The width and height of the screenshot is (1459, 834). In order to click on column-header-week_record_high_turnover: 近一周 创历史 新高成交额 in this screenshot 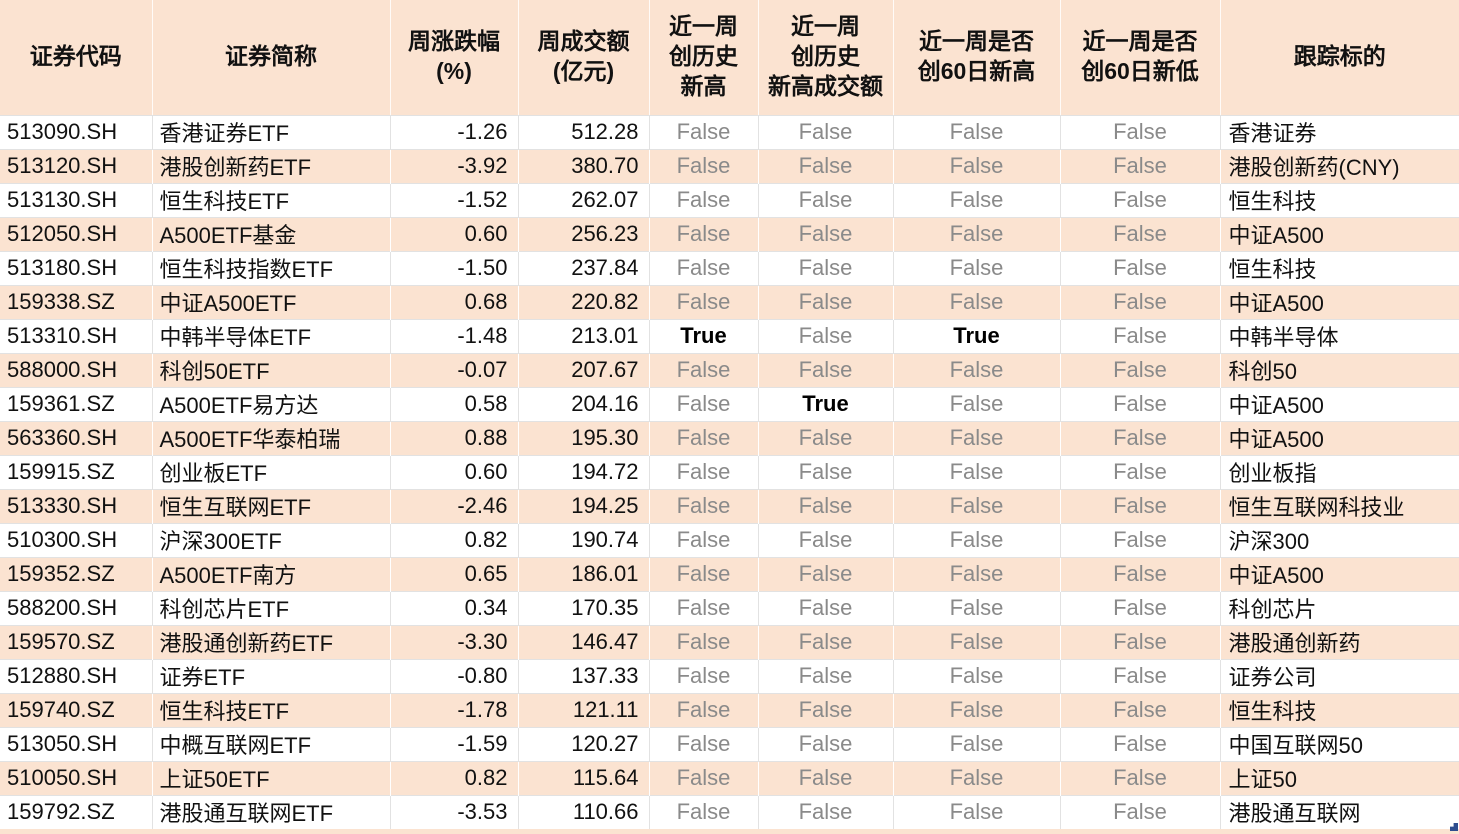, I will do `click(826, 58)`.